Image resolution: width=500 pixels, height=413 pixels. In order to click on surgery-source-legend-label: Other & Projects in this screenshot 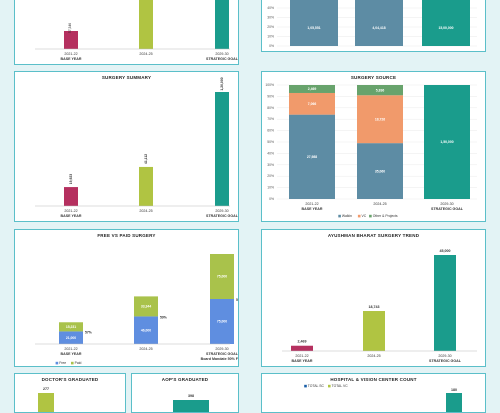, I will do `click(385, 216)`.